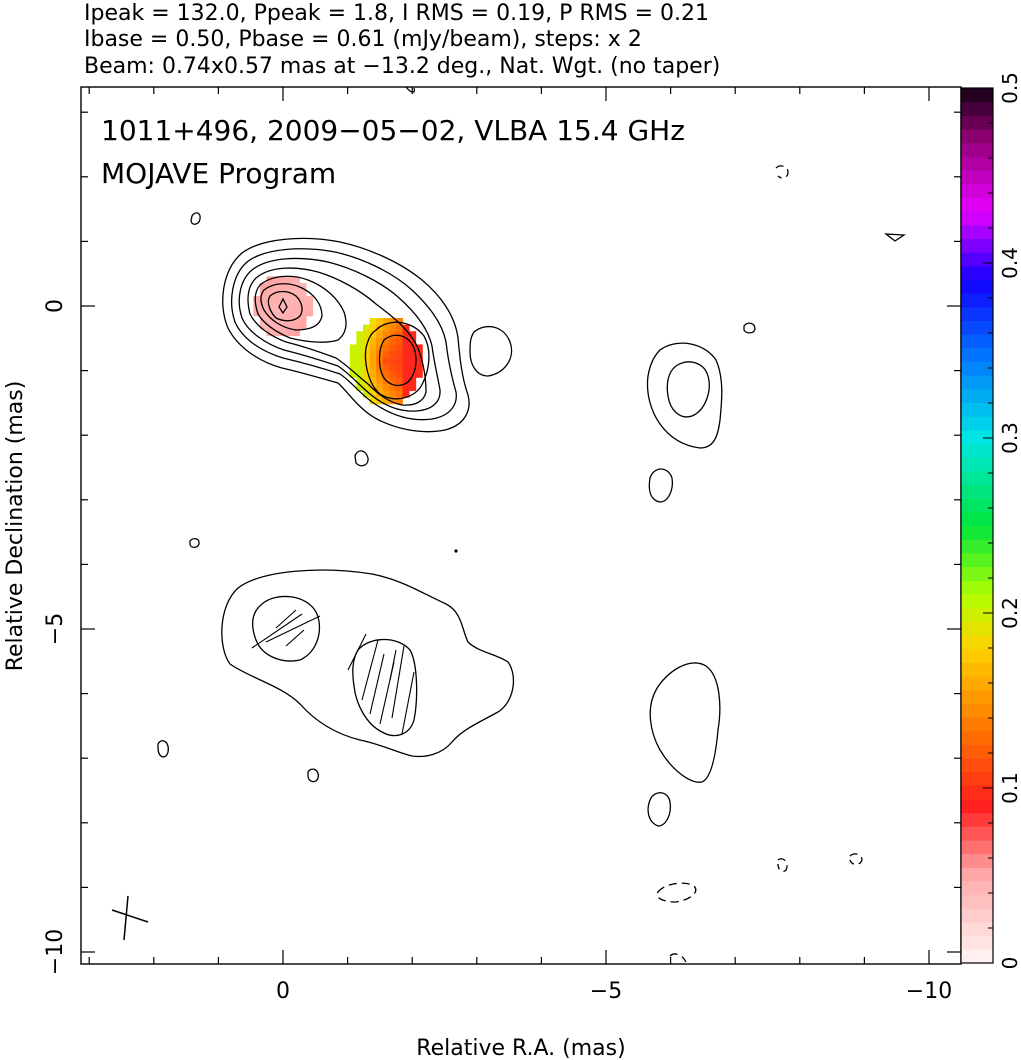  What do you see at coordinates (1009, 263) in the screenshot?
I see `colorbar-tick-label: 0.4` at bounding box center [1009, 263].